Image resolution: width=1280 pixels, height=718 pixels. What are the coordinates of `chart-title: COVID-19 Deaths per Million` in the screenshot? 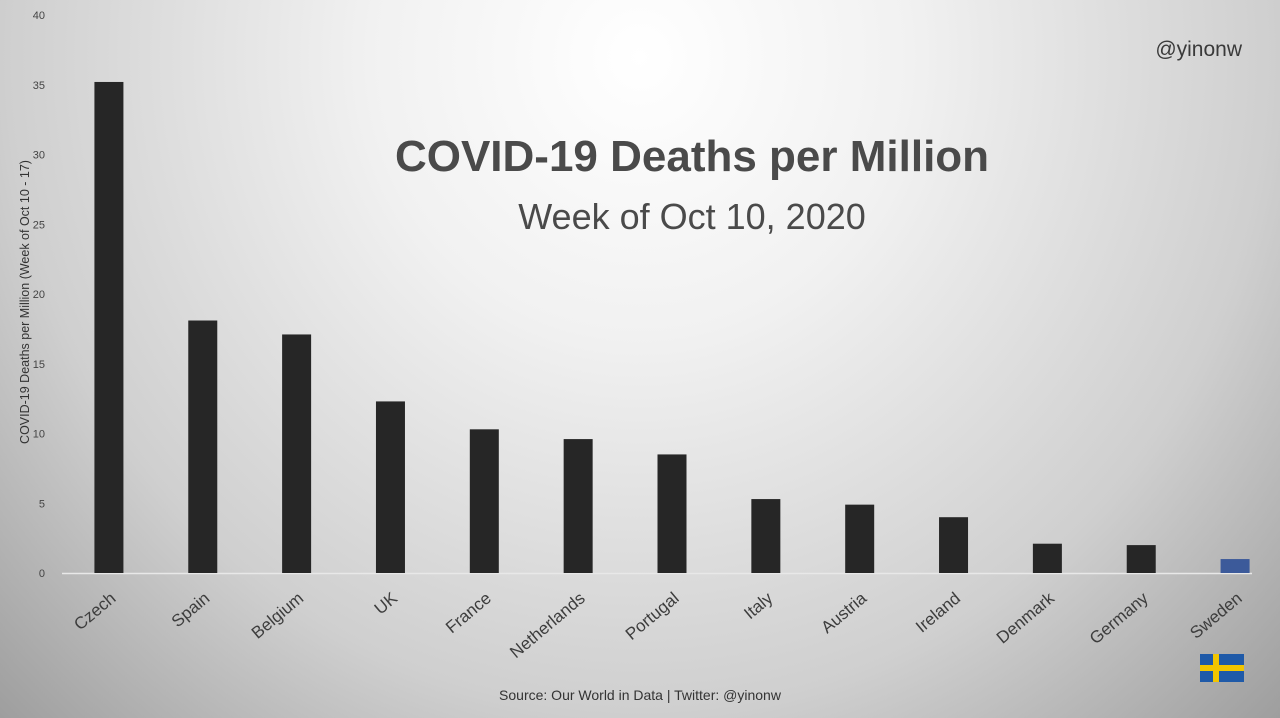 It's located at (692, 156).